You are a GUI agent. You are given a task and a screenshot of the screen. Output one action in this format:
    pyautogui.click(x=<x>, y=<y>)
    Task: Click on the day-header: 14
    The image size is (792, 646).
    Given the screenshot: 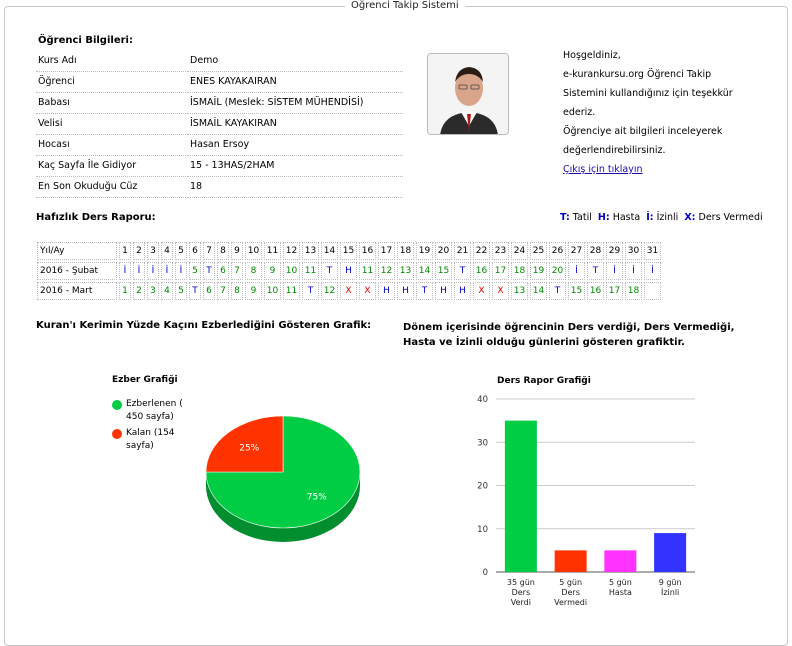 What is the action you would take?
    pyautogui.click(x=329, y=251)
    